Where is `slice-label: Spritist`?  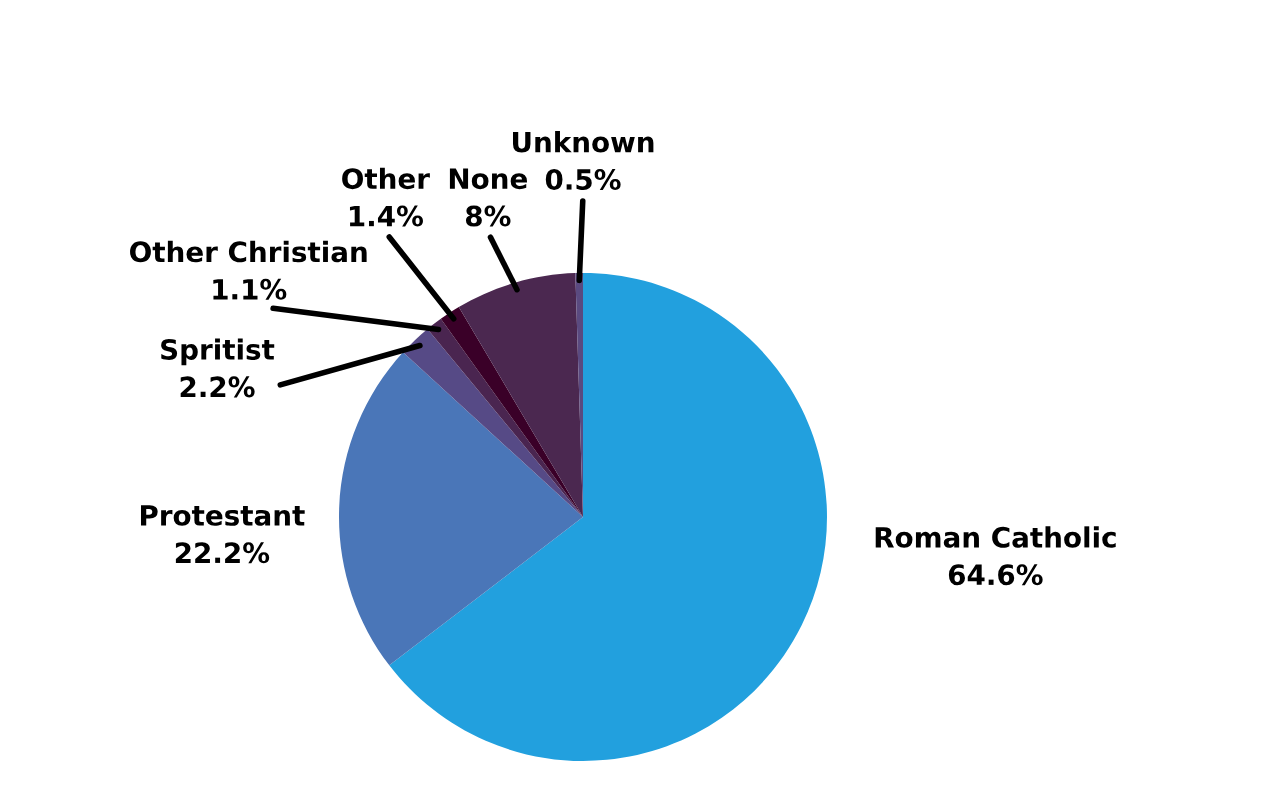
slice-label: Spritist is located at coordinates (218, 352).